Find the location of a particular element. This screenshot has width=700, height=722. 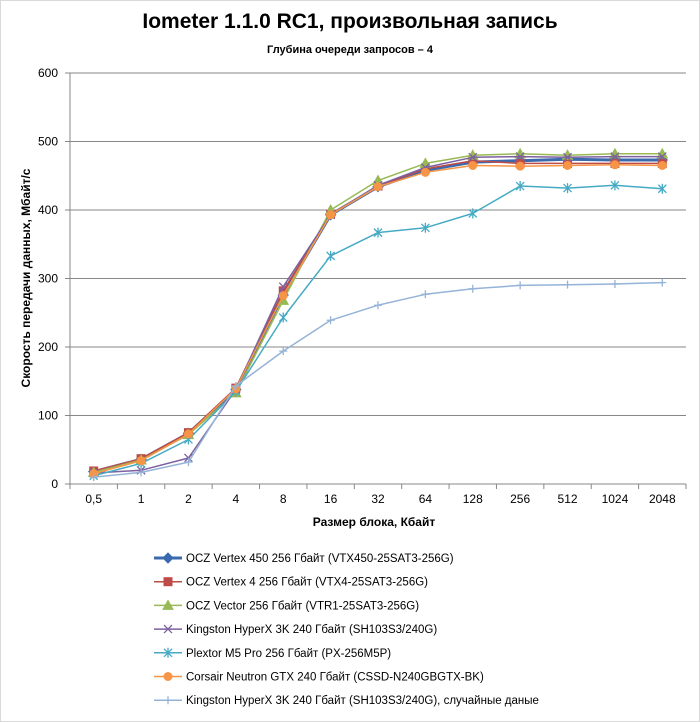

y-axis-title: Скорость передачи данных, Мбайт/с is located at coordinates (26, 277).